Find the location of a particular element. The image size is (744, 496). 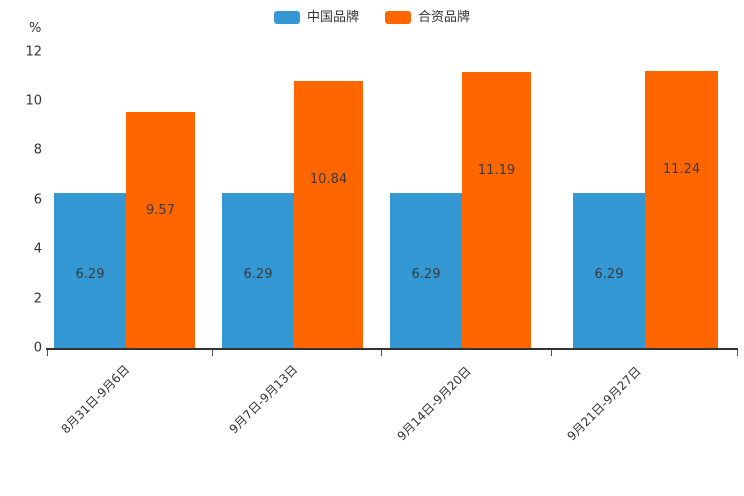

legend-label-joint-venture-brand: 合资品牌 is located at coordinates (444, 17).